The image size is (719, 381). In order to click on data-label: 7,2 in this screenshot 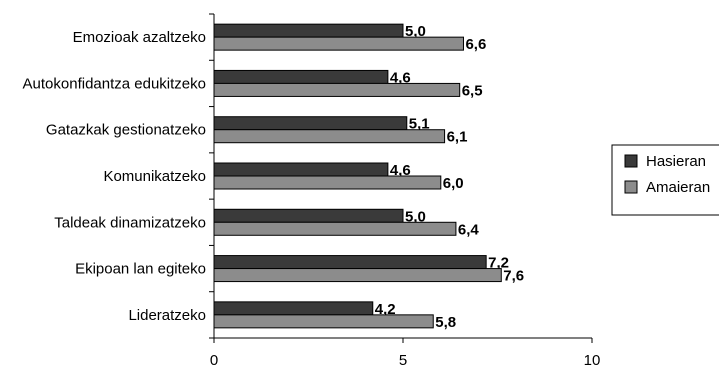, I will do `click(498, 263)`.